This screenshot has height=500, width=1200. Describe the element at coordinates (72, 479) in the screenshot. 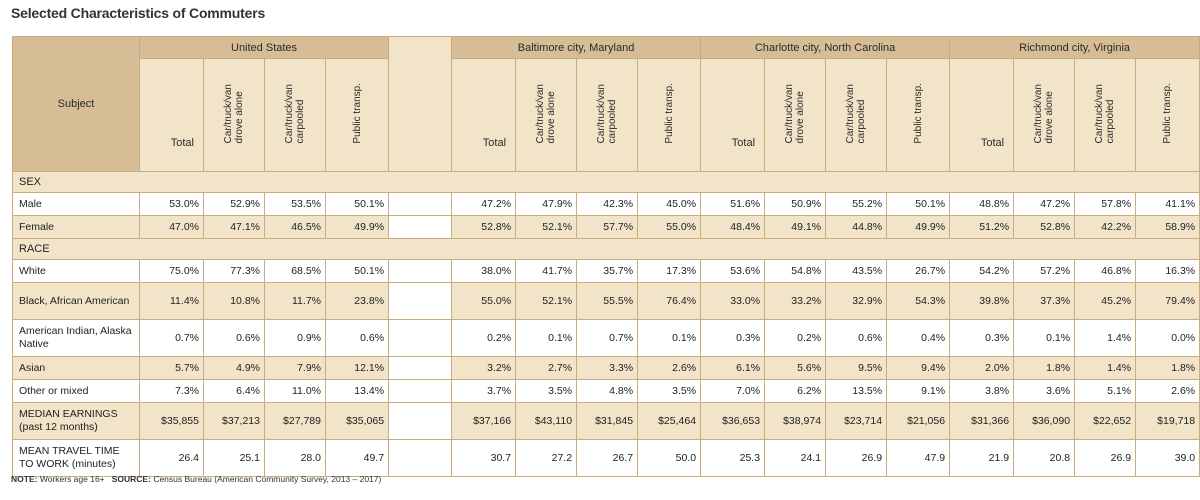

I see `note-text: Workers age 16+` at that location.